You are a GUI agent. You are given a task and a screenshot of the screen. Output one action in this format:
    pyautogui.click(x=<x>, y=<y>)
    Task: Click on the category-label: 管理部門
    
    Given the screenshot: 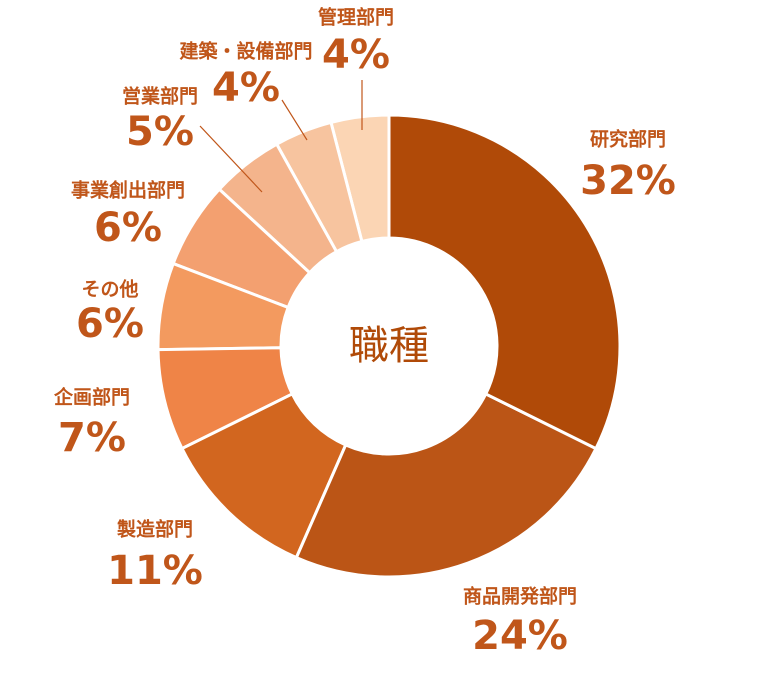 What is the action you would take?
    pyautogui.click(x=356, y=17)
    